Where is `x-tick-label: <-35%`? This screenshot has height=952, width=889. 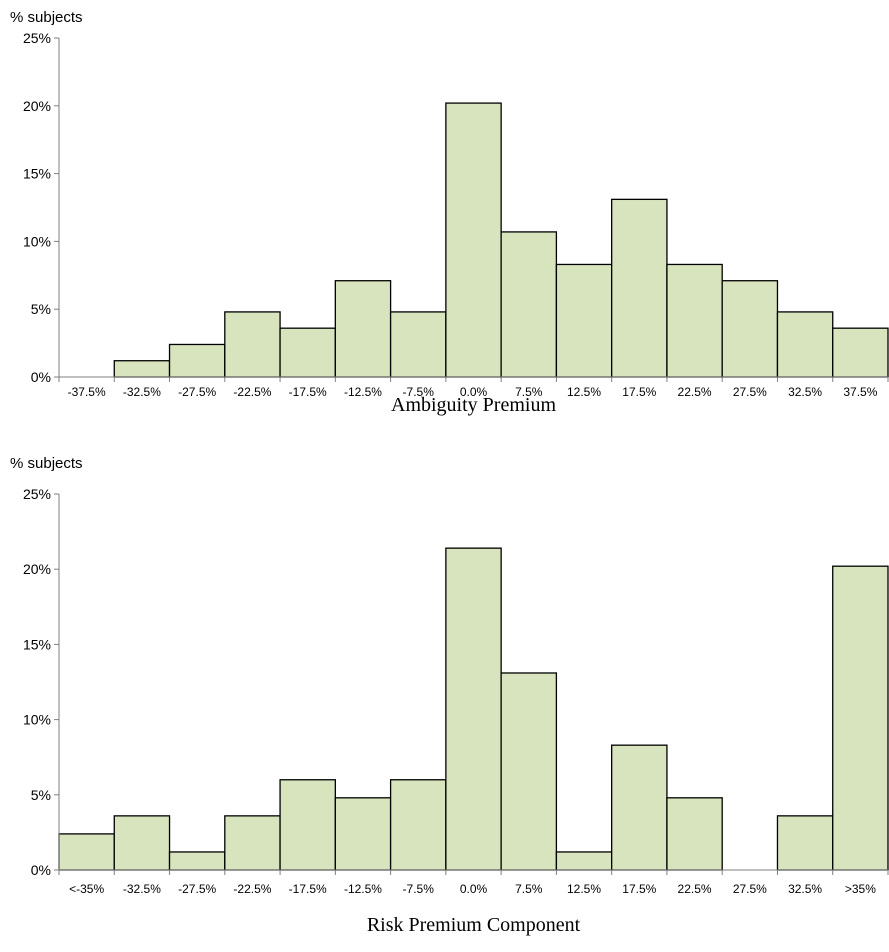 x-tick-label: <-35% is located at coordinates (86, 889).